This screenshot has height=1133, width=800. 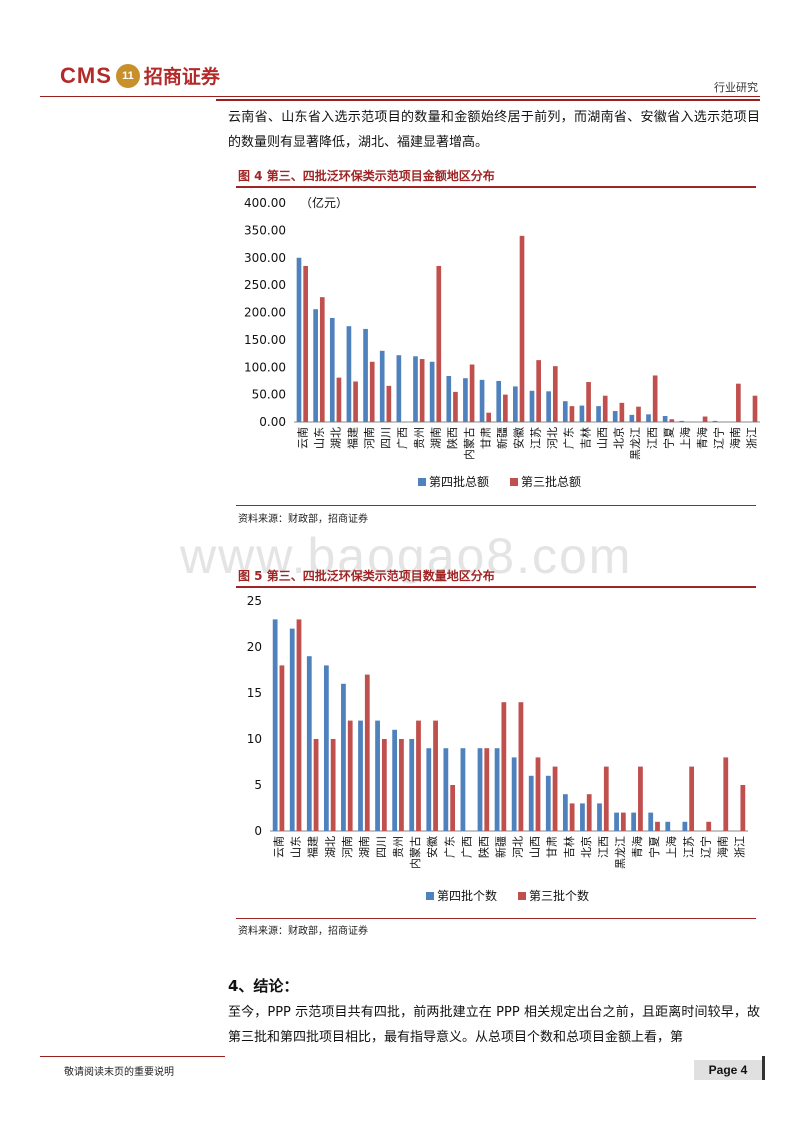 What do you see at coordinates (430, 896) in the screenshot?
I see `chart2-legend-swatch` at bounding box center [430, 896].